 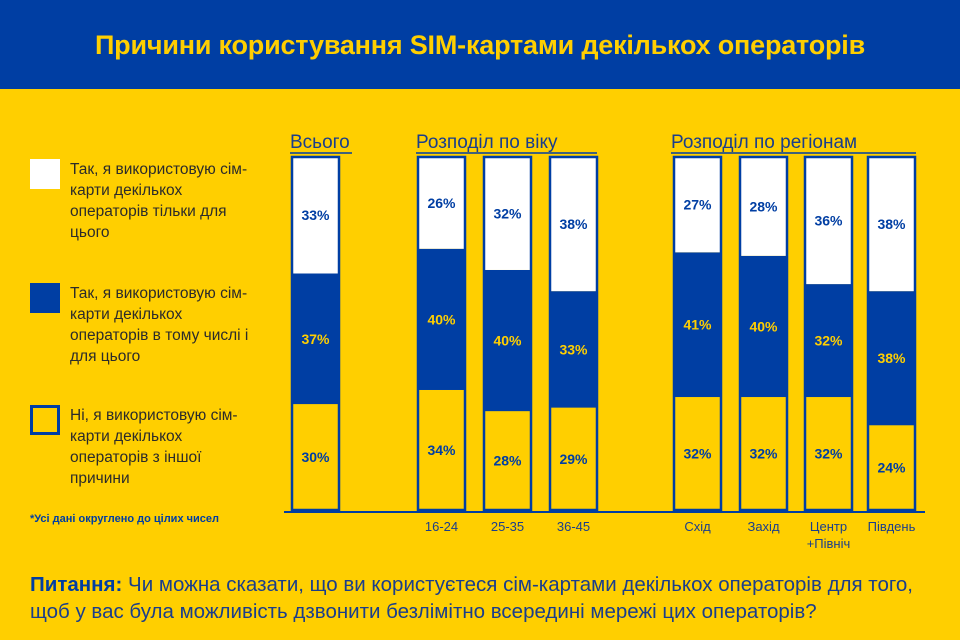 I want to click on category-label: Захід, so click(x=763, y=526).